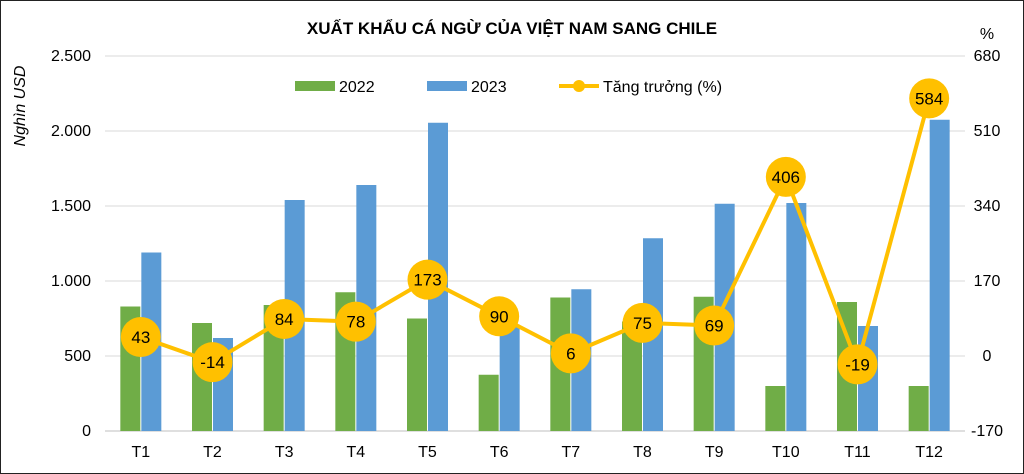 The height and width of the screenshot is (474, 1024). What do you see at coordinates (284, 452) in the screenshot?
I see `x-tick-label: T3` at bounding box center [284, 452].